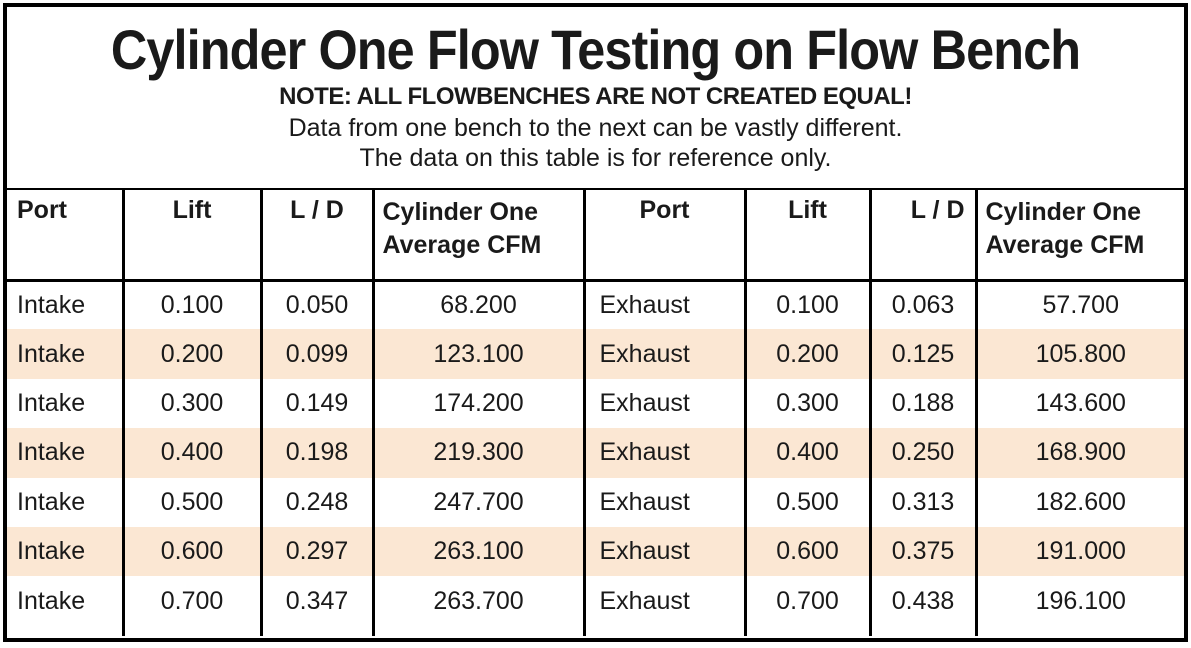 Image resolution: width=1191 pixels, height=648 pixels. Describe the element at coordinates (1079, 354) in the screenshot. I see `cfm-cell-exhaust: 105.800` at that location.